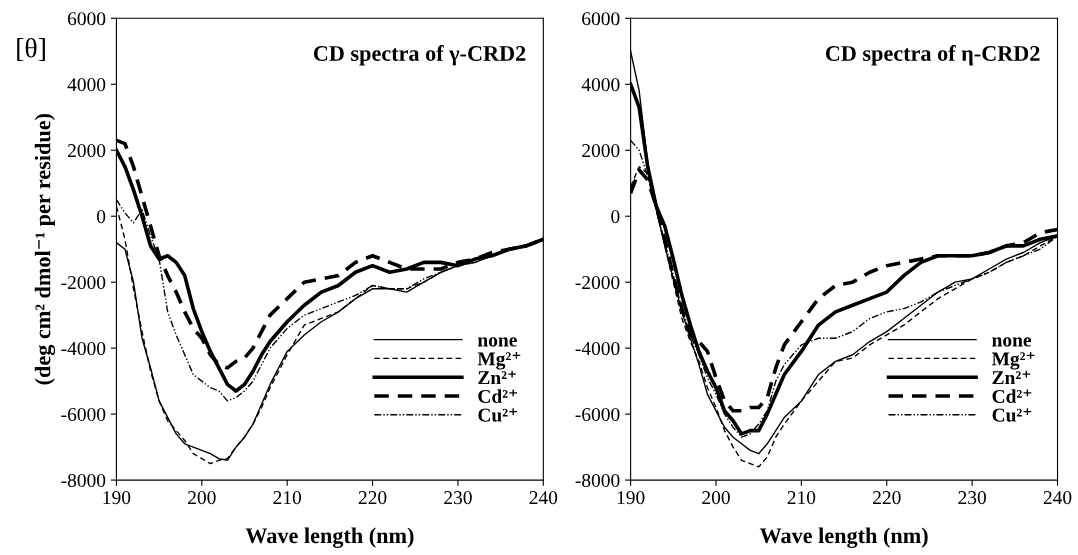 The width and height of the screenshot is (1078, 555). Describe the element at coordinates (932, 55) in the screenshot. I see `text: CD spectra of η-CRD2` at that location.